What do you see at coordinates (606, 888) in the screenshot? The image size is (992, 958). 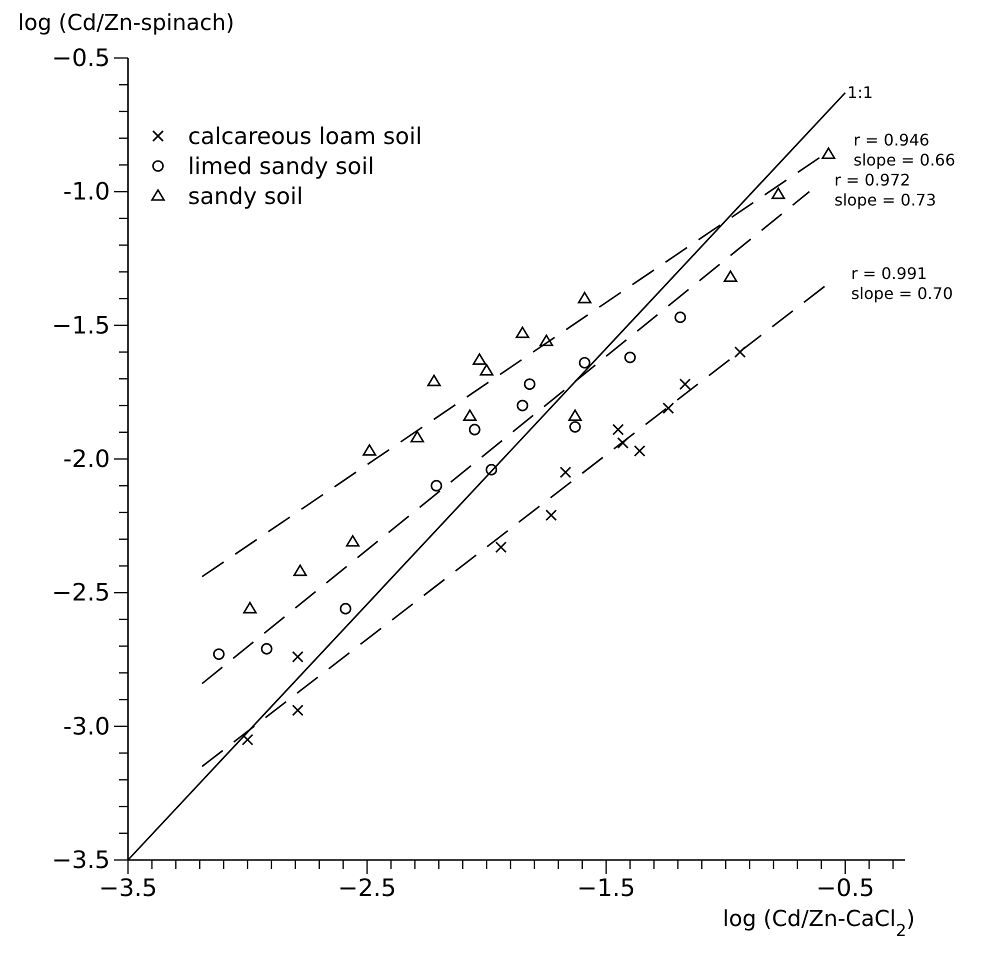 I see `x-tick-label: −1.5` at bounding box center [606, 888].